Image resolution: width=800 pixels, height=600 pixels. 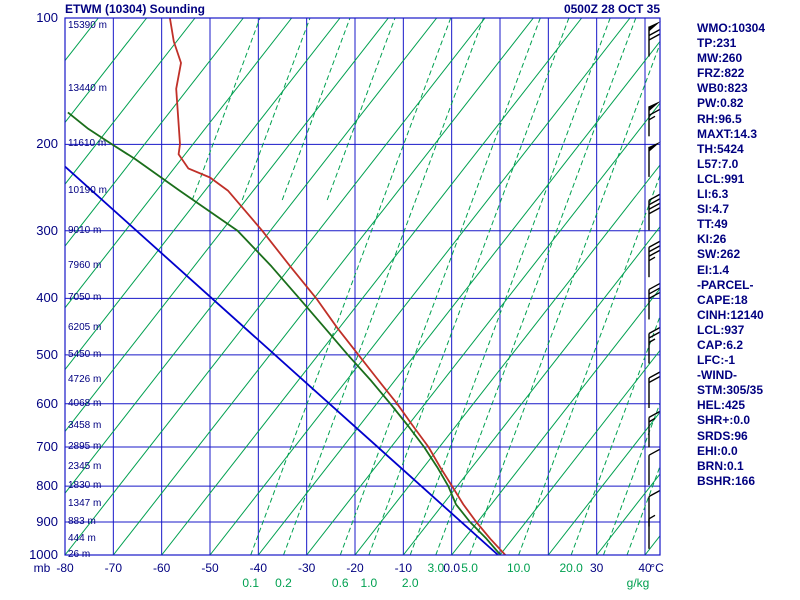 What do you see at coordinates (713, 209) in the screenshot?
I see `index-line: SI:4.7` at bounding box center [713, 209].